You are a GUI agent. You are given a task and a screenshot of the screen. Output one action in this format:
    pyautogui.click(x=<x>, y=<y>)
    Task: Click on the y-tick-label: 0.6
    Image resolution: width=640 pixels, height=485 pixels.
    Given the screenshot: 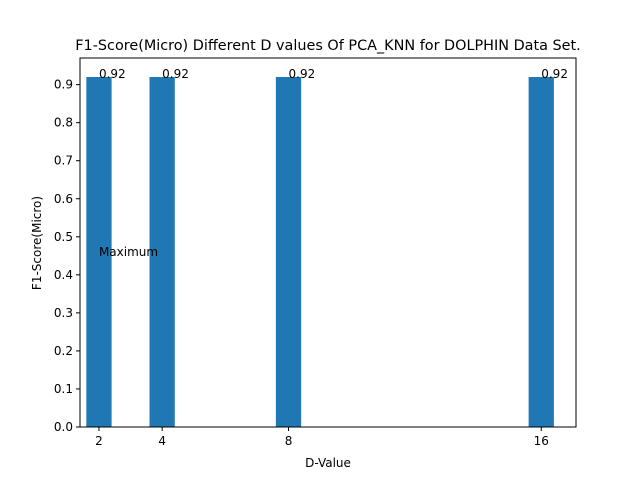 What is the action you would take?
    pyautogui.click(x=63, y=199)
    